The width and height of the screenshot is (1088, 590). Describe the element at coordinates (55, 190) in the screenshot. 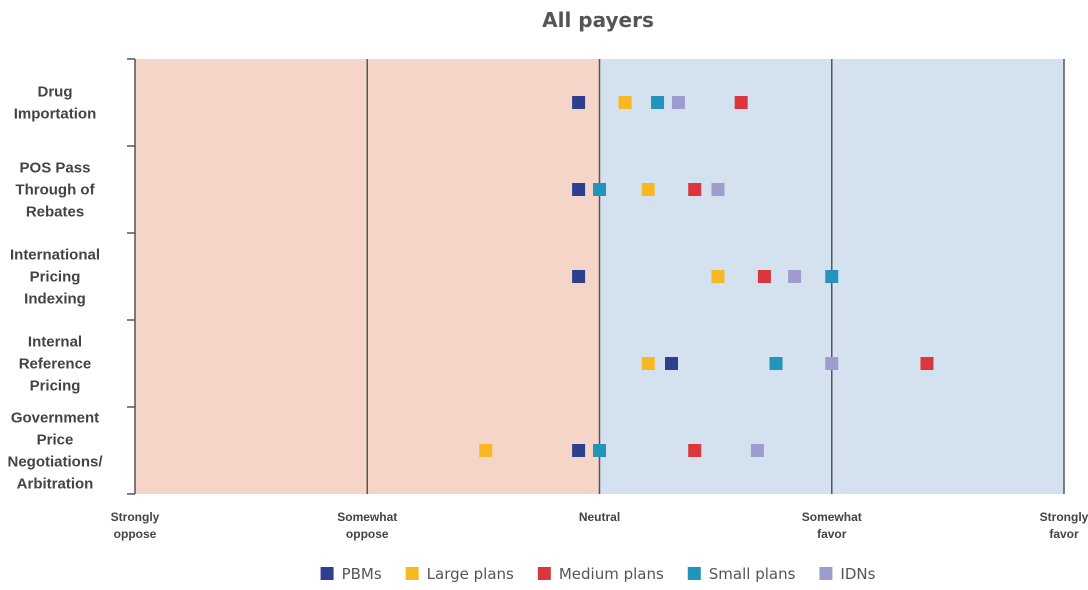

I see `category-label: Through of` at that location.